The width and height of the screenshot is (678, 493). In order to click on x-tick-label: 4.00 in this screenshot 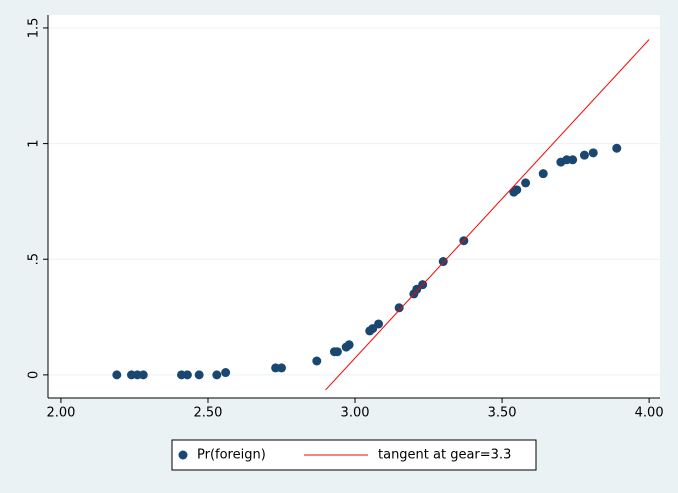, I will do `click(649, 413)`.